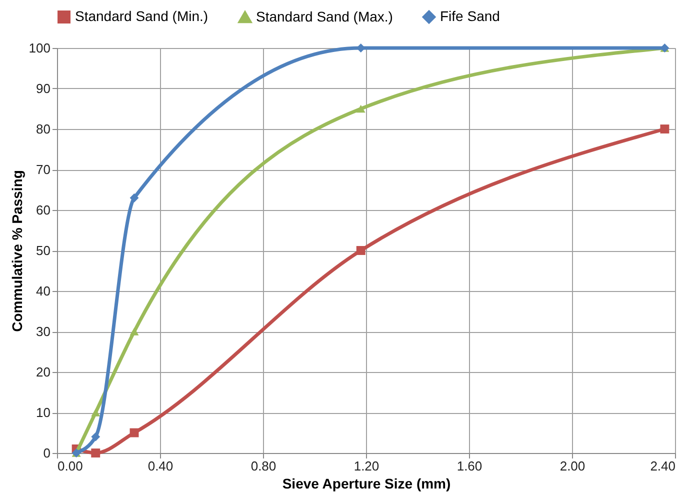  What do you see at coordinates (663, 466) in the screenshot?
I see `x-tick-label: 2.40` at bounding box center [663, 466].